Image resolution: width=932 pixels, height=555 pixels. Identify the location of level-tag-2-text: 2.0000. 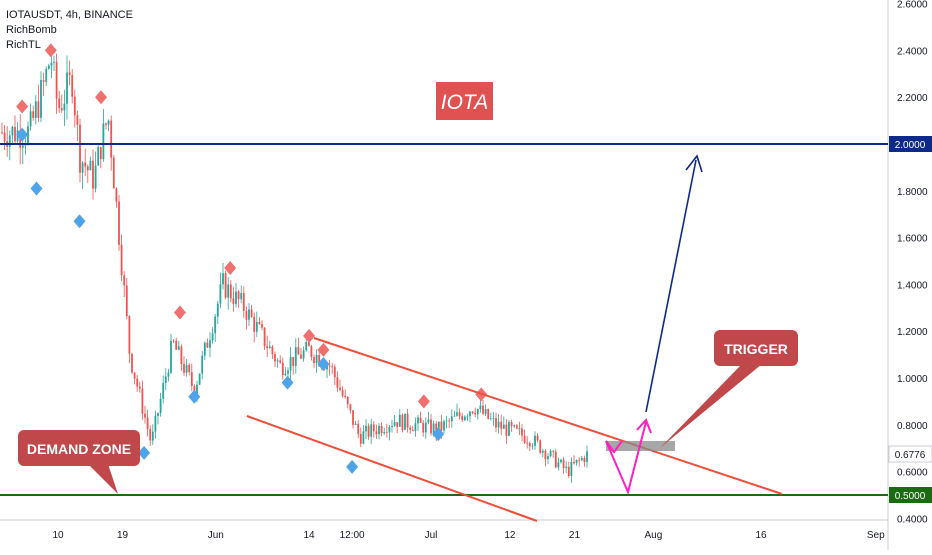
(910, 145).